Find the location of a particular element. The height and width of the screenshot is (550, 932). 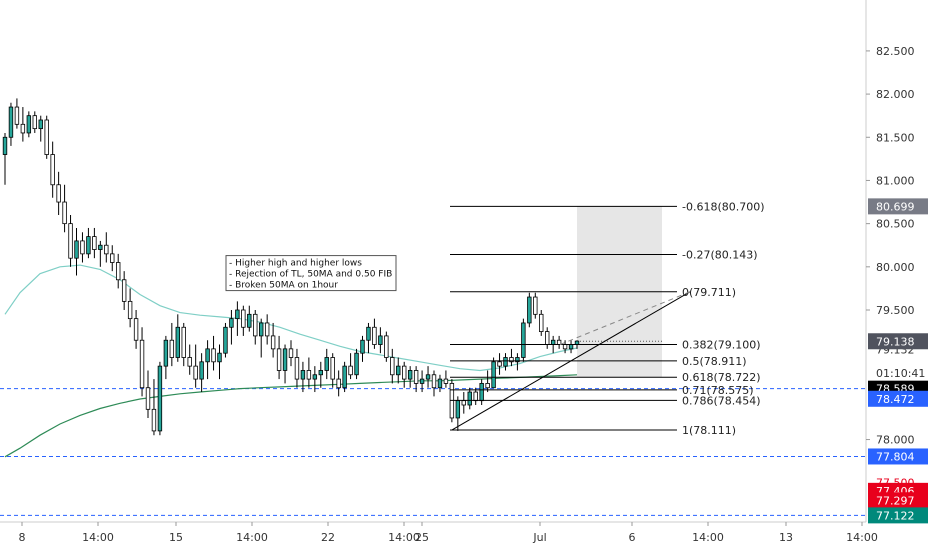

note-line: - Broken 50MA on 1hour is located at coordinates (283, 286).